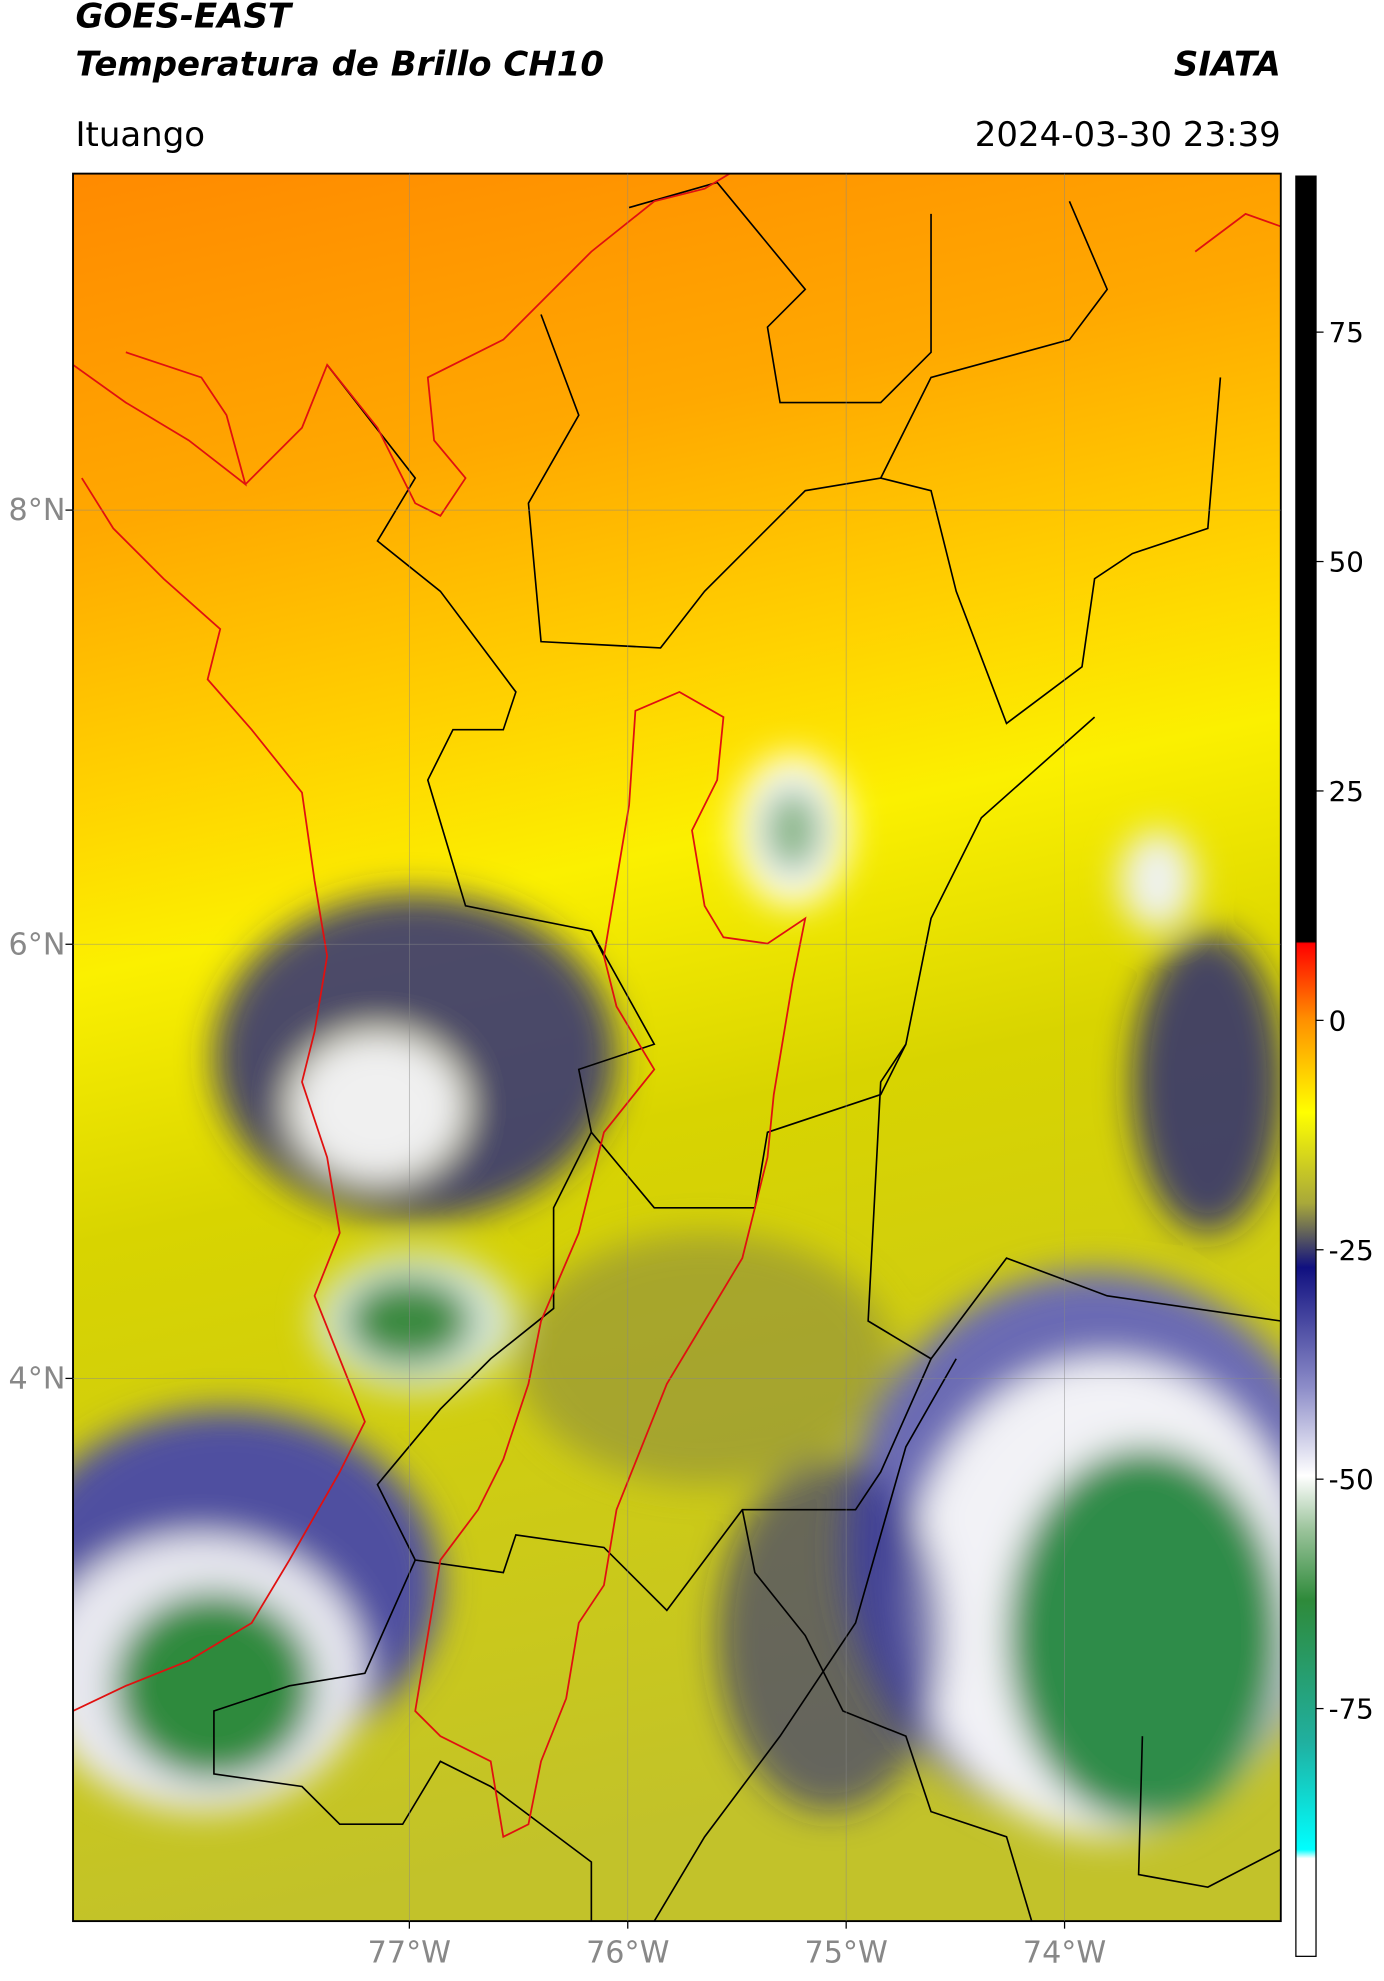 This screenshot has width=1384, height=1981. What do you see at coordinates (1128, 135) in the screenshot?
I see `timestamp: 2024-03-30 23:39` at bounding box center [1128, 135].